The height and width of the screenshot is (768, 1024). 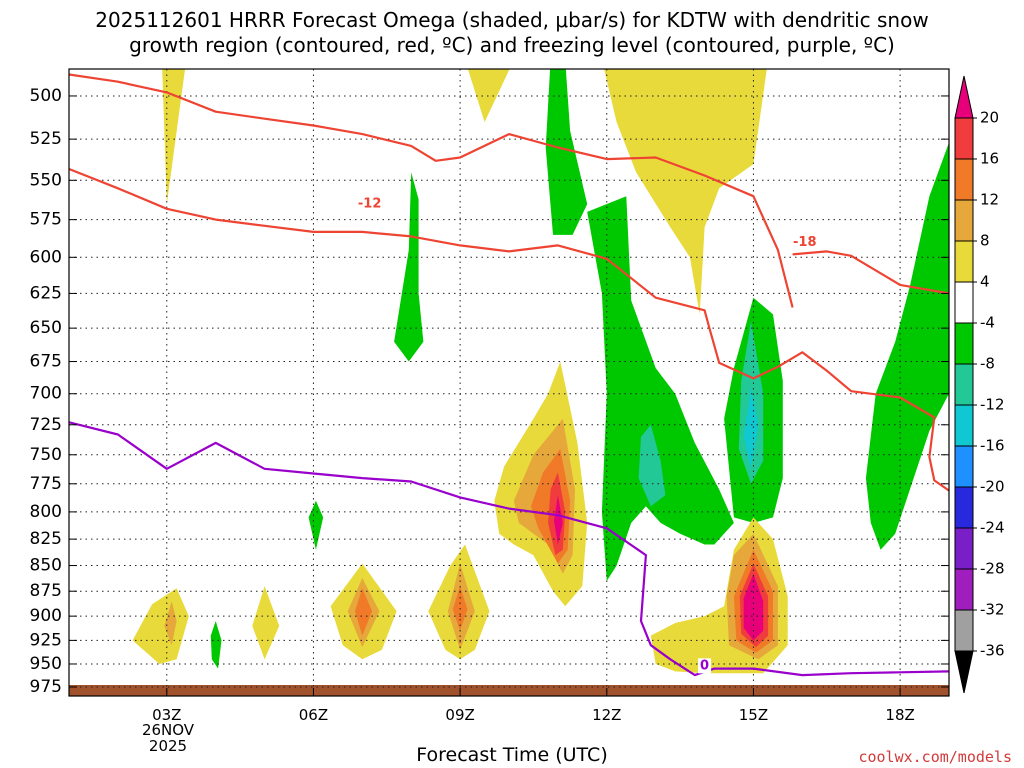 I want to click on colorbar-top-arrow, so click(x=964, y=97).